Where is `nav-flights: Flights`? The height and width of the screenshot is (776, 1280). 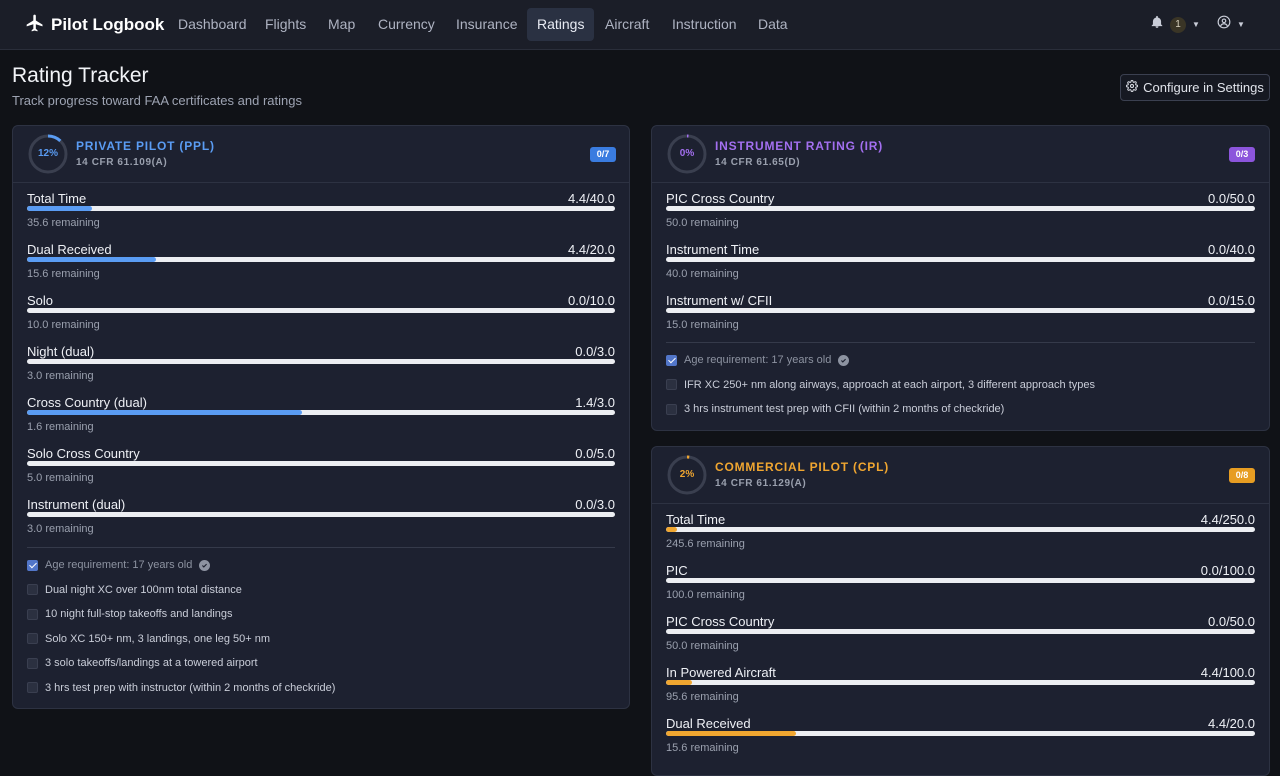 nav-flights: Flights is located at coordinates (286, 24).